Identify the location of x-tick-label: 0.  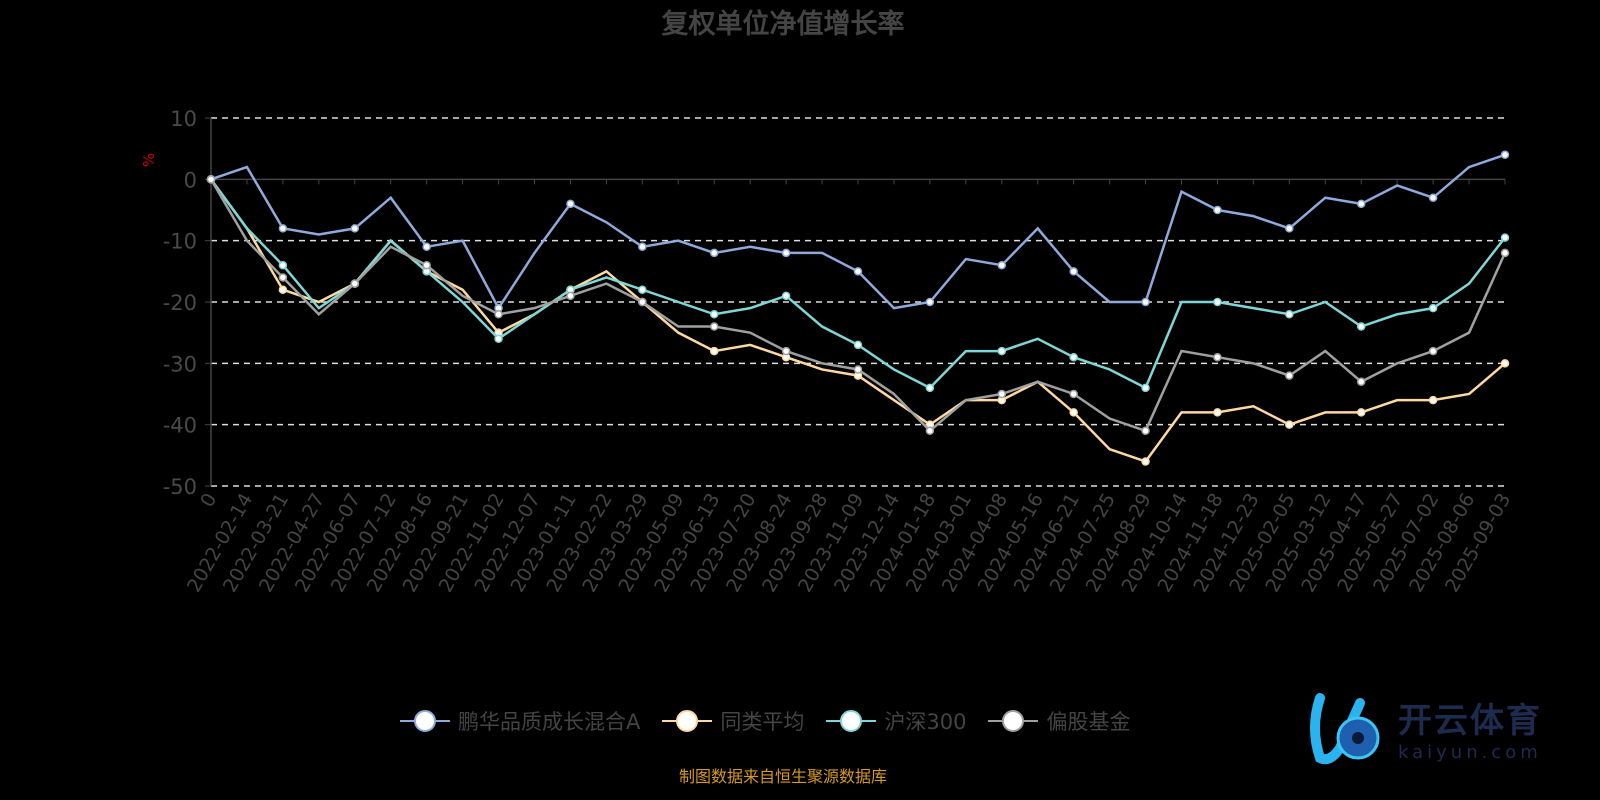
(208, 500).